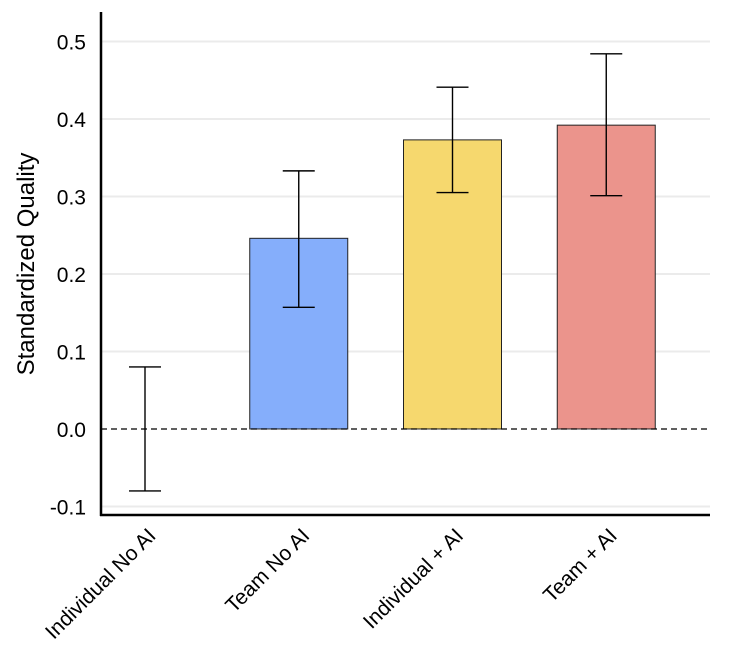  I want to click on x-tick-label: Team + AI, so click(580, 565).